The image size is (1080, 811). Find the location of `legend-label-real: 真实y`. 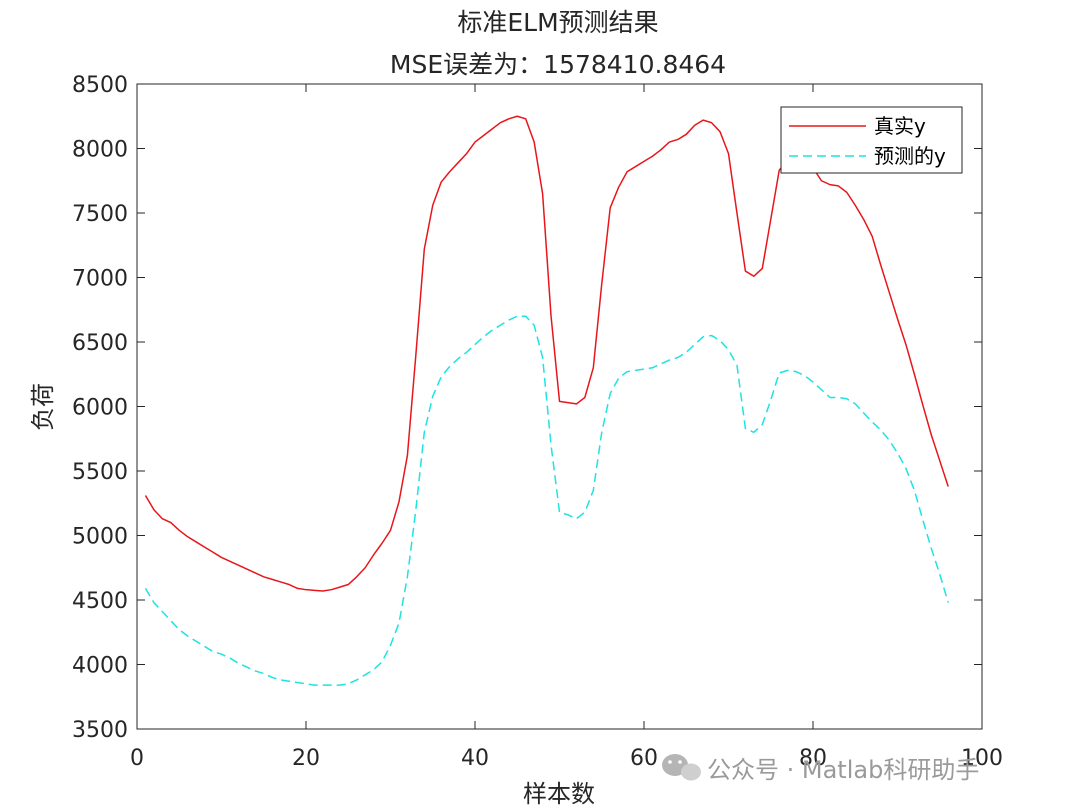

legend-label-real: 真实y is located at coordinates (900, 126).